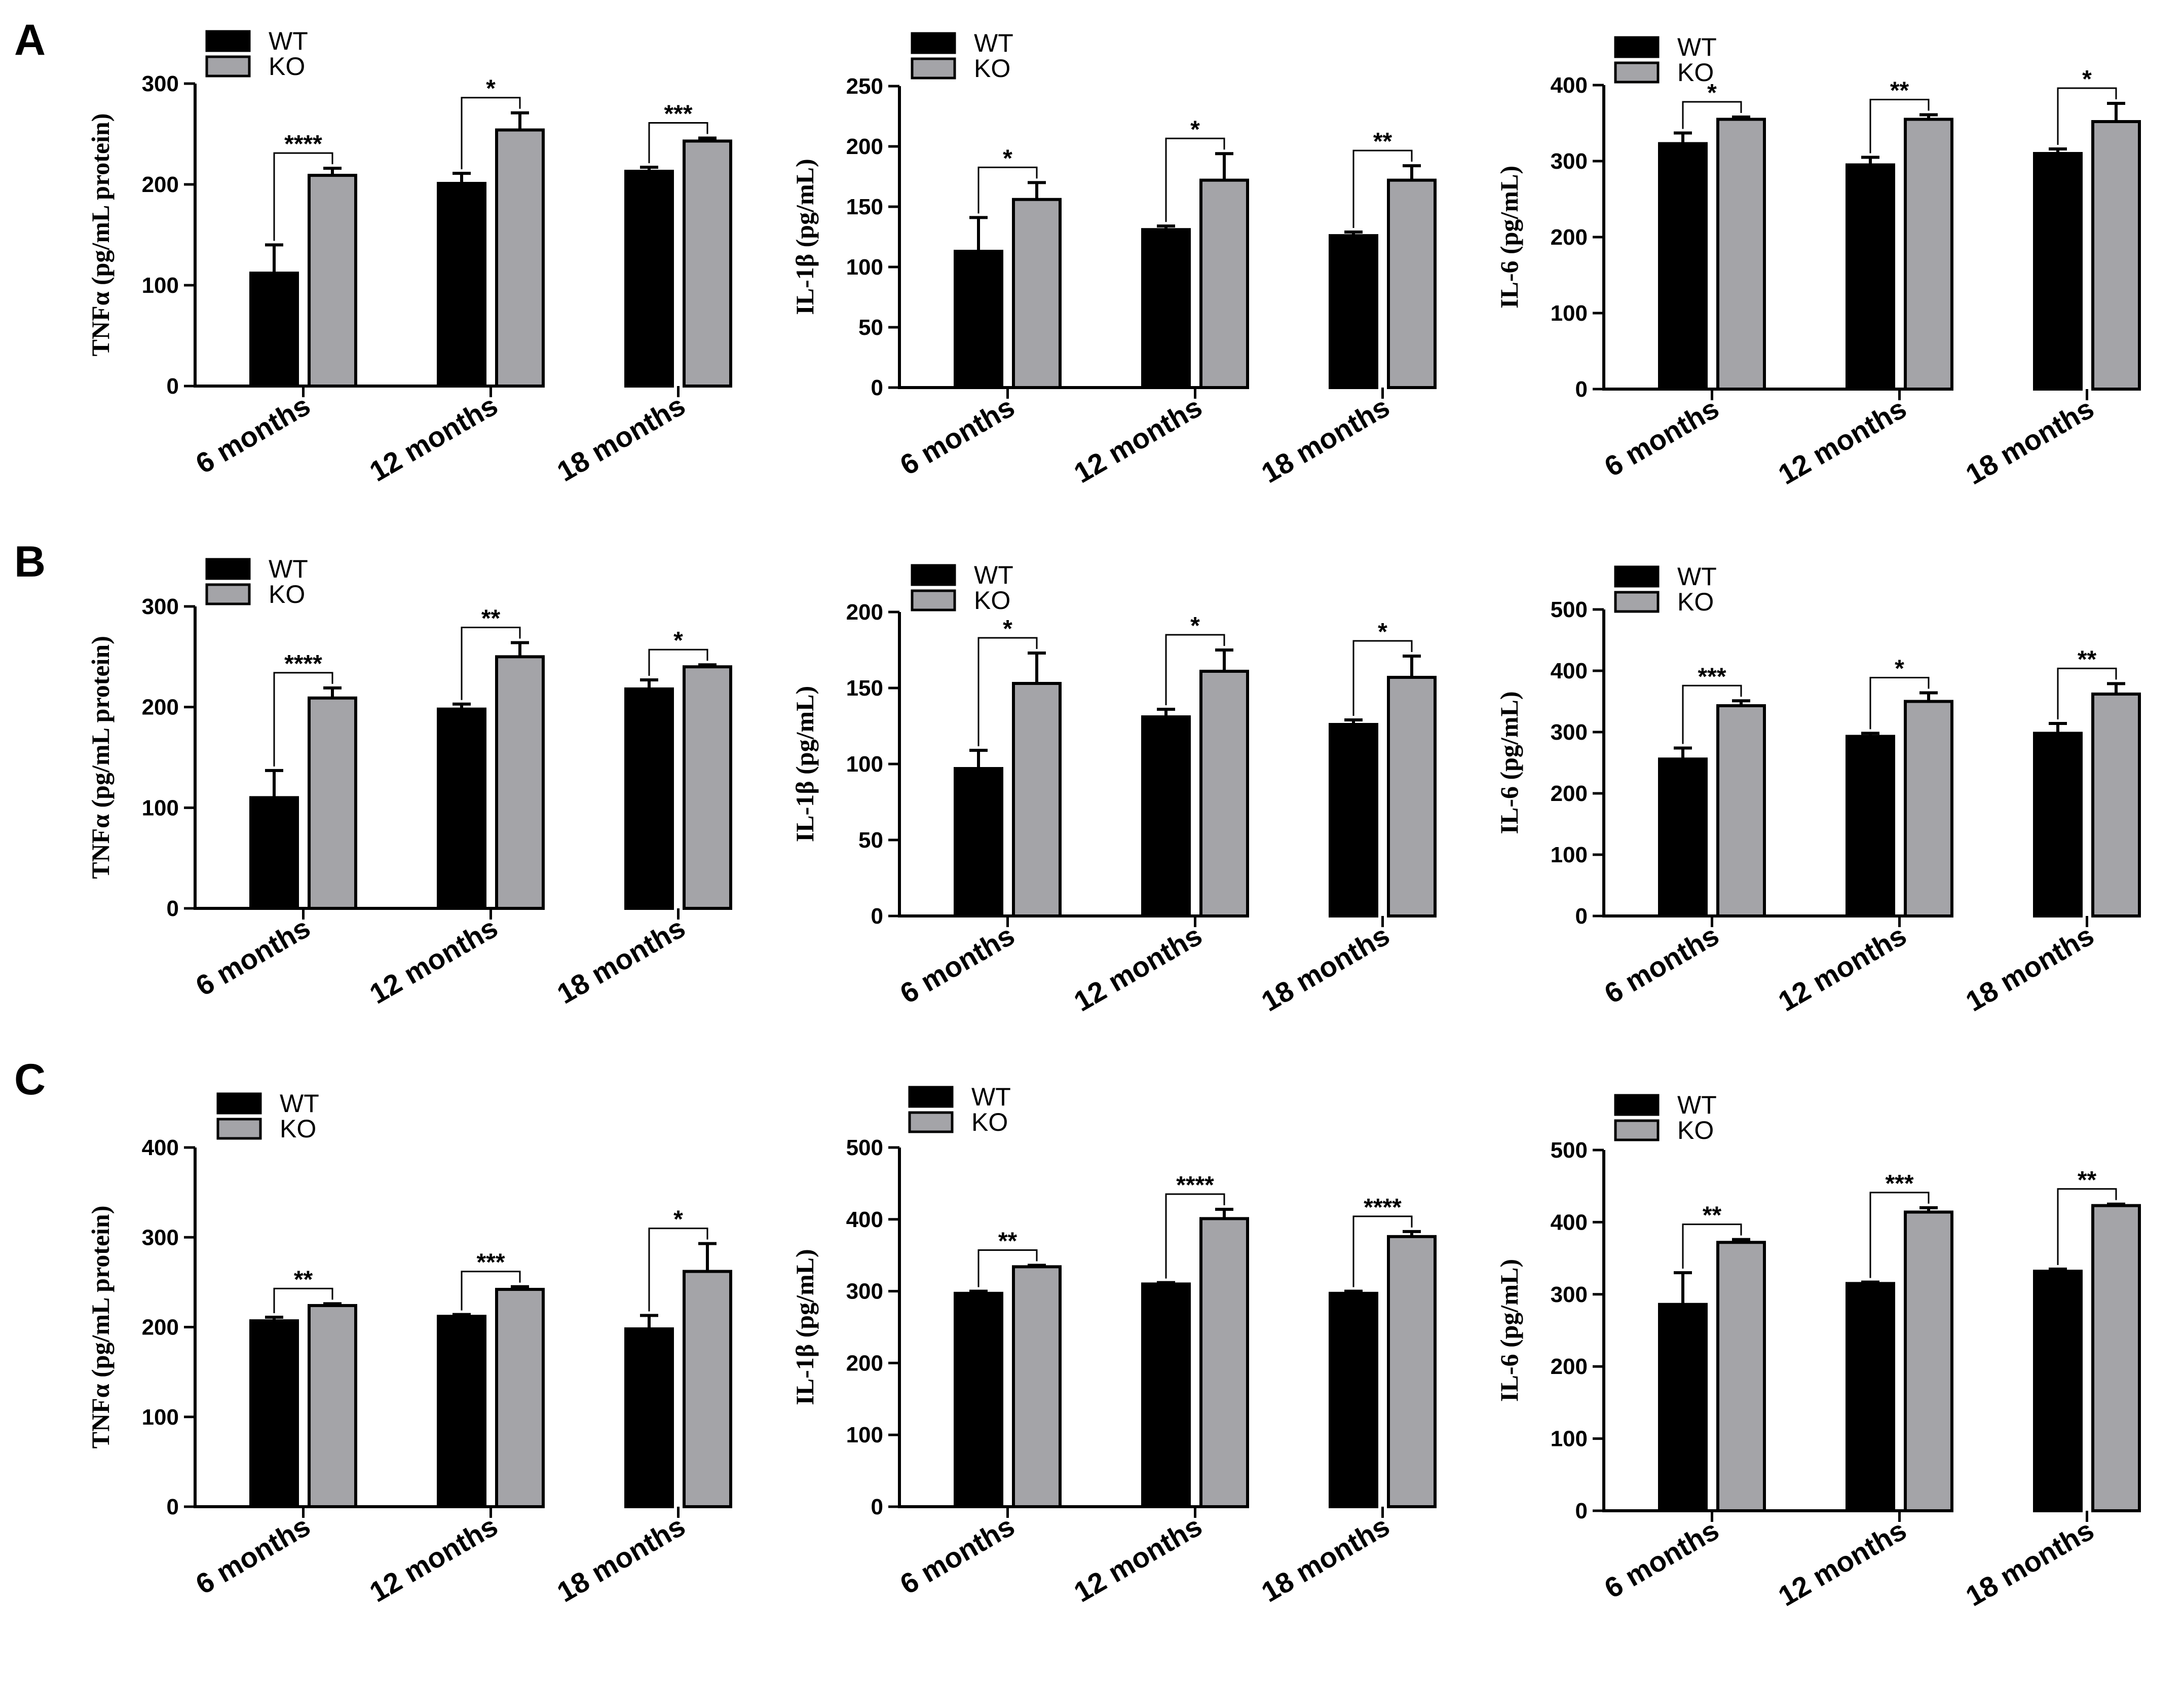 The width and height of the screenshot is (2184, 1683). I want to click on y-axis-title: TNFα (pg/mL protein), so click(100, 758).